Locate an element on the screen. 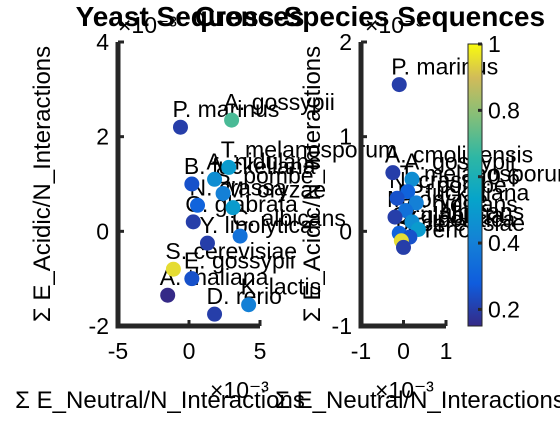 This screenshot has width=560, height=425. yeast-point-label-10: Y. lipolytica is located at coordinates (256, 225).